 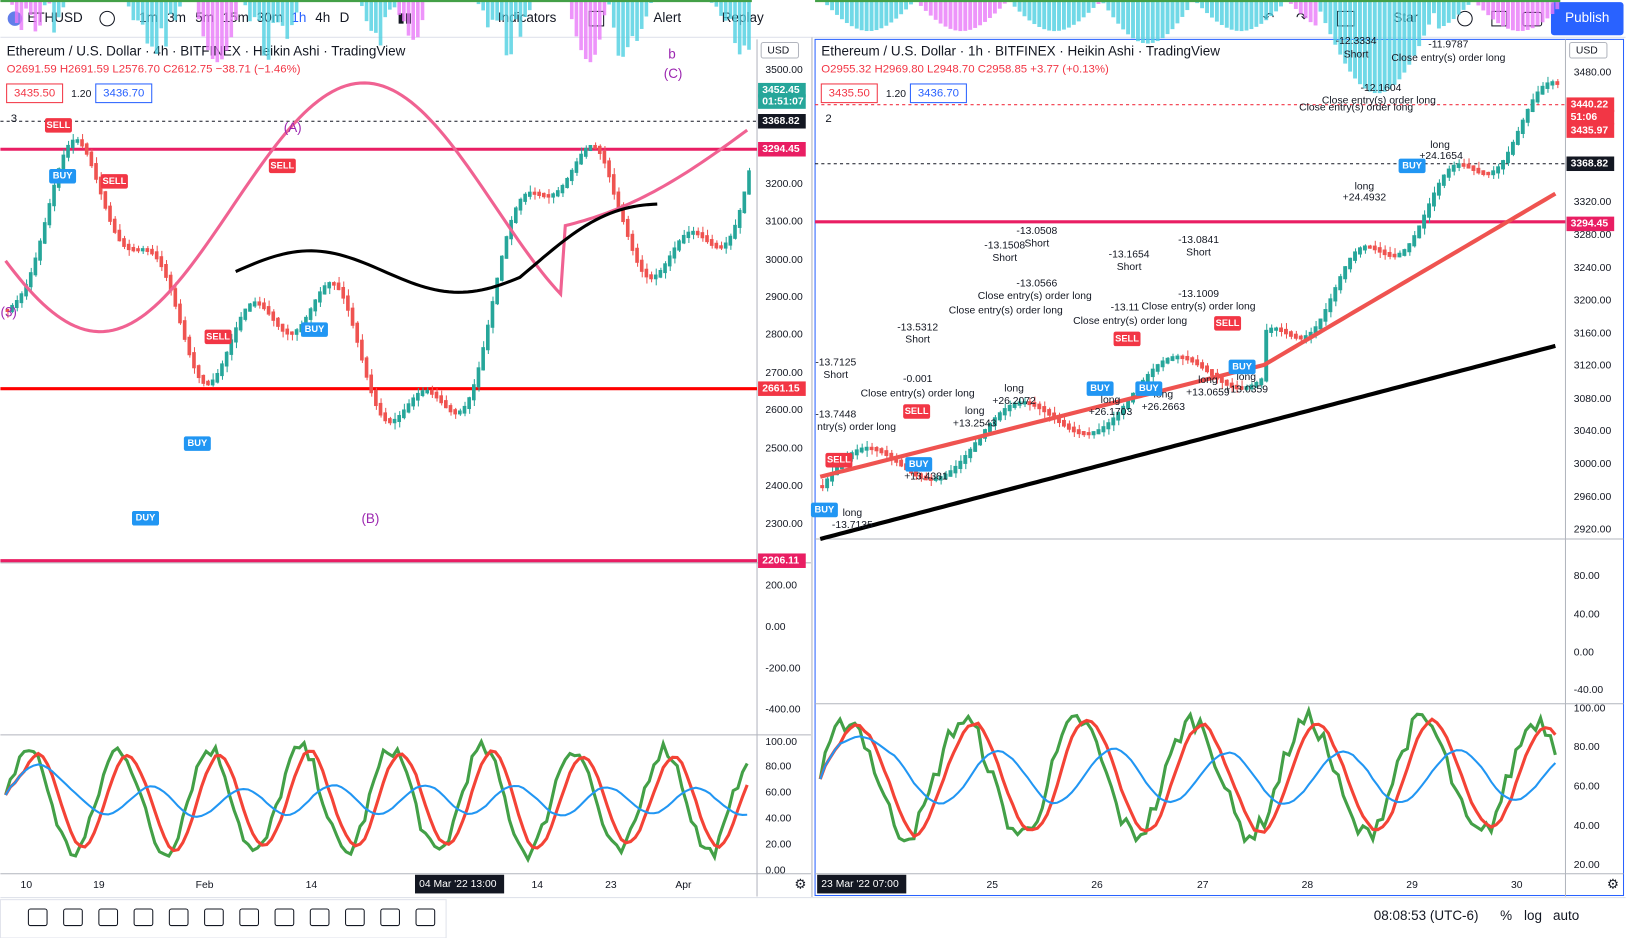 What do you see at coordinates (146, 518) in the screenshot?
I see `signal-label: DUY` at bounding box center [146, 518].